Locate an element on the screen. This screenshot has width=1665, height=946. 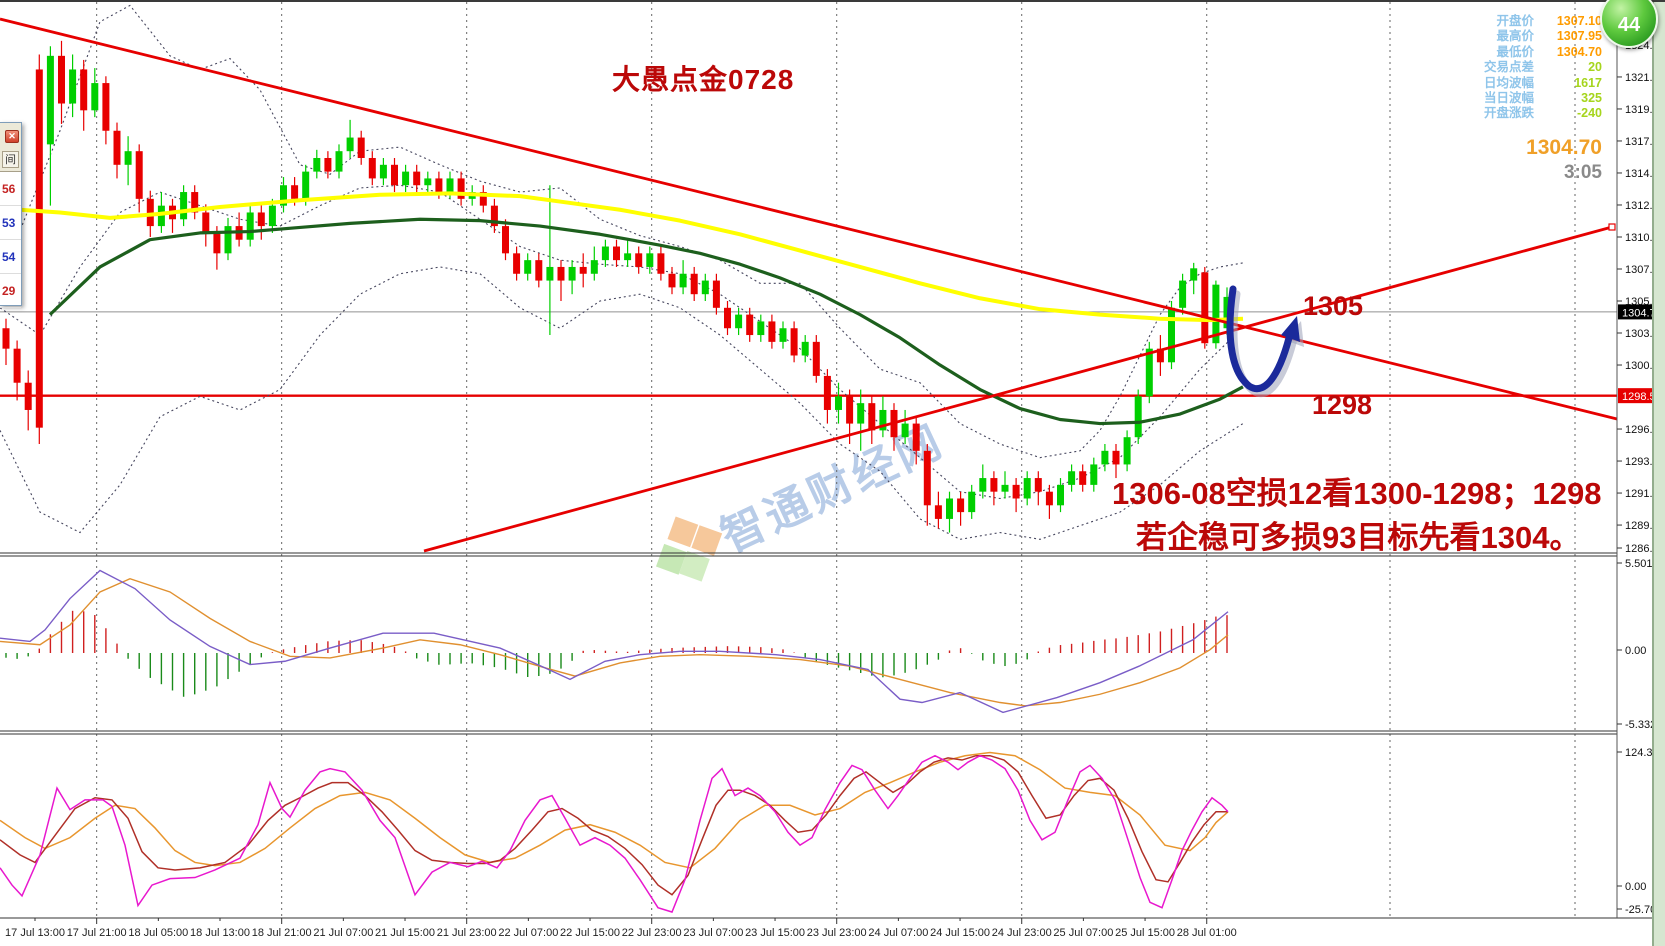
popup-quote-row: 29 is located at coordinates (10, 291).